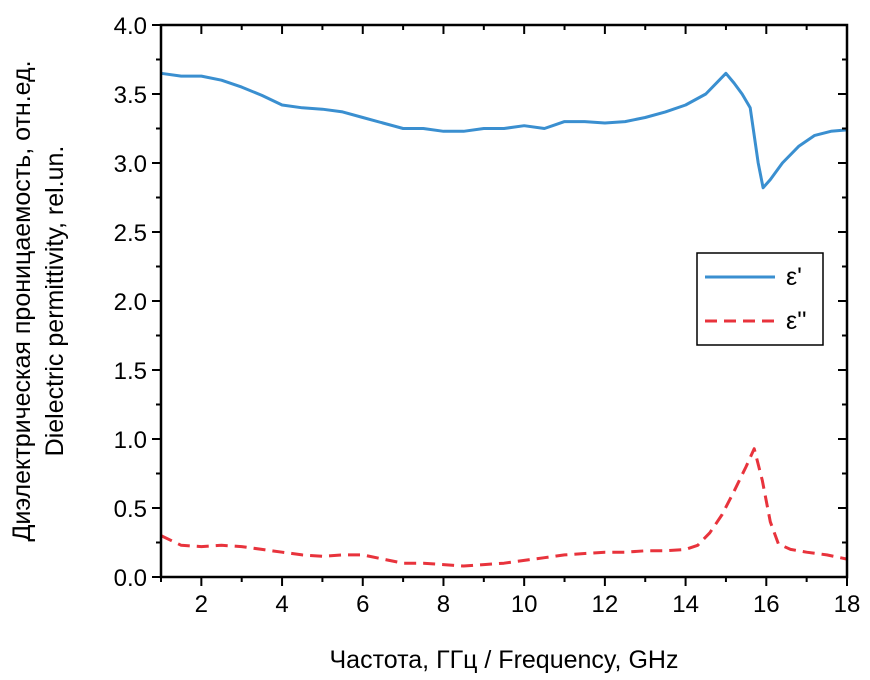 This screenshot has height=680, width=870. What do you see at coordinates (504, 660) in the screenshot?
I see `x-axis-label: Частота, ГГц / Frequency, GHz` at bounding box center [504, 660].